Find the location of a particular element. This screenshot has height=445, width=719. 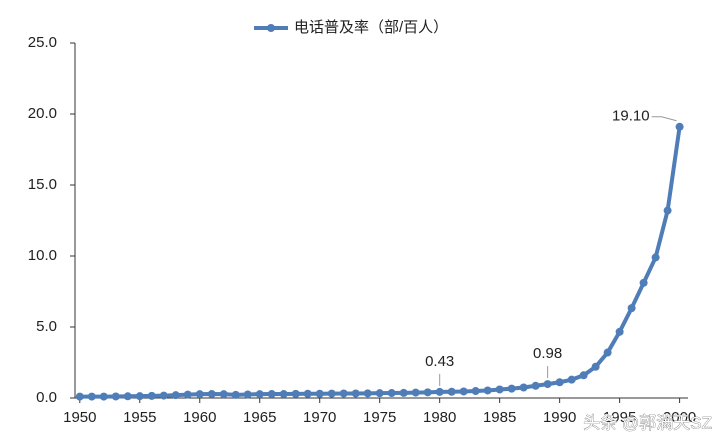

x-tick-label: 1995 is located at coordinates (619, 417).